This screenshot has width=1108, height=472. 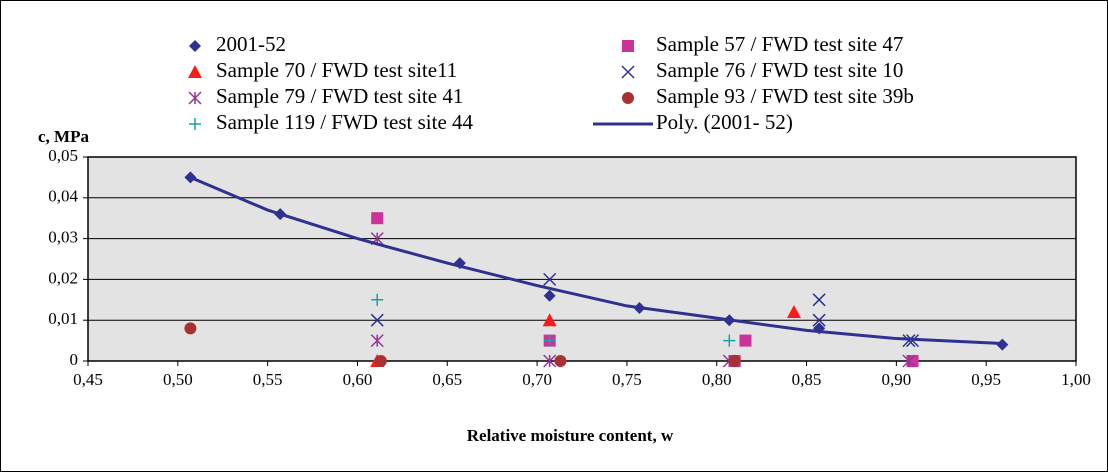 What do you see at coordinates (268, 379) in the screenshot?
I see `x-tick-label: 0,55` at bounding box center [268, 379].